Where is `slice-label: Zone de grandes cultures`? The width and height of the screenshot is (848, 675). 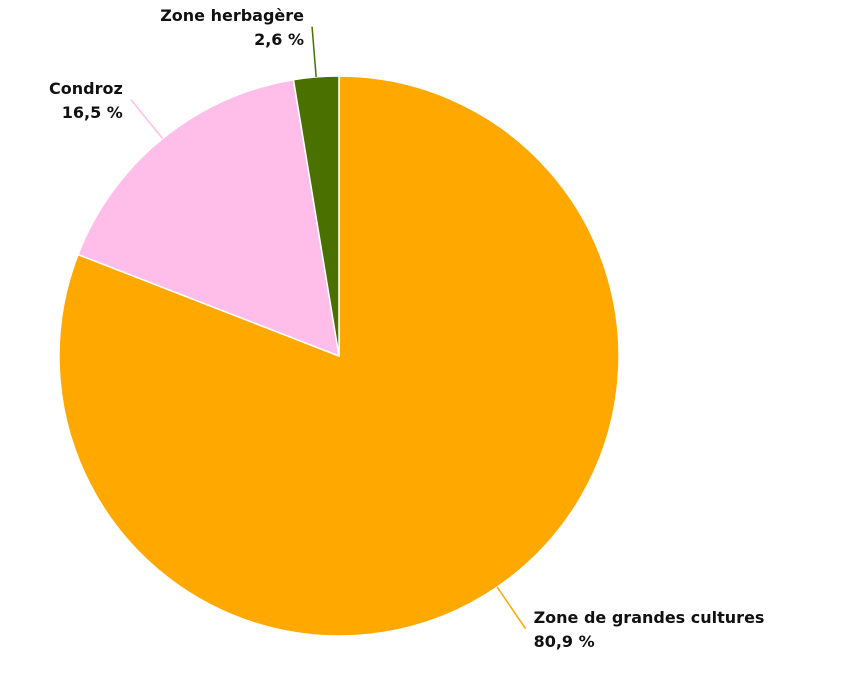 slice-label: Zone de grandes cultures is located at coordinates (649, 617).